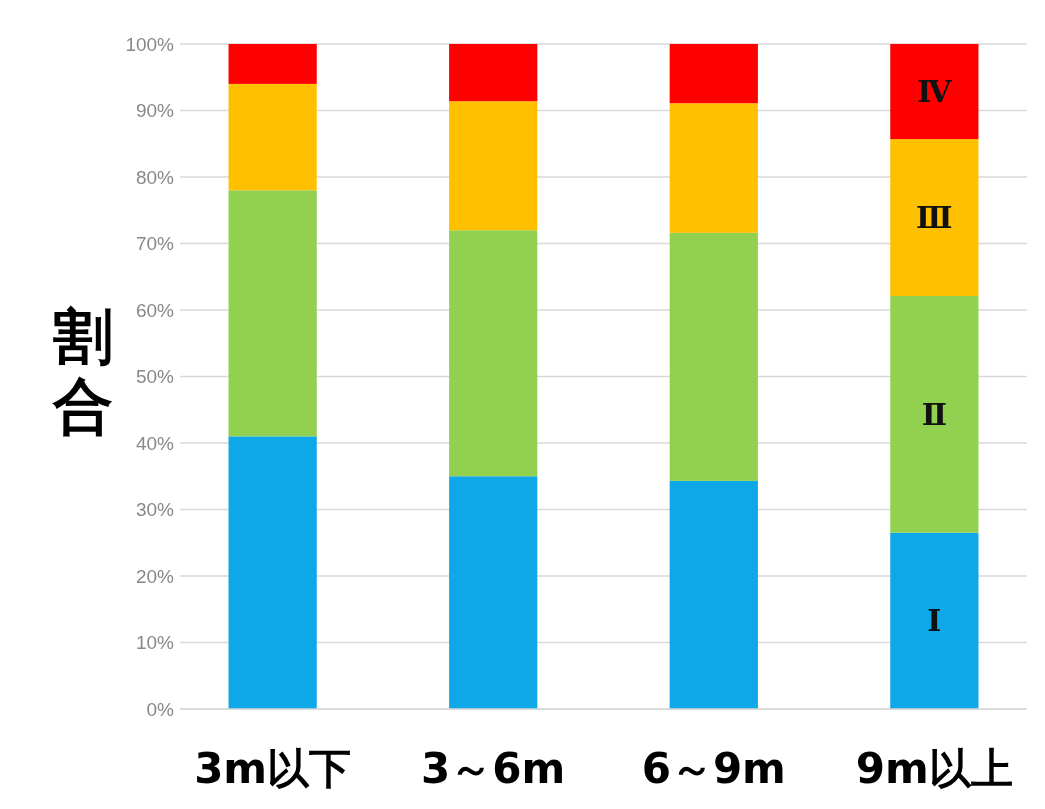 The width and height of the screenshot is (1045, 809). I want to click on y-tick-label: 50%, so click(155, 376).